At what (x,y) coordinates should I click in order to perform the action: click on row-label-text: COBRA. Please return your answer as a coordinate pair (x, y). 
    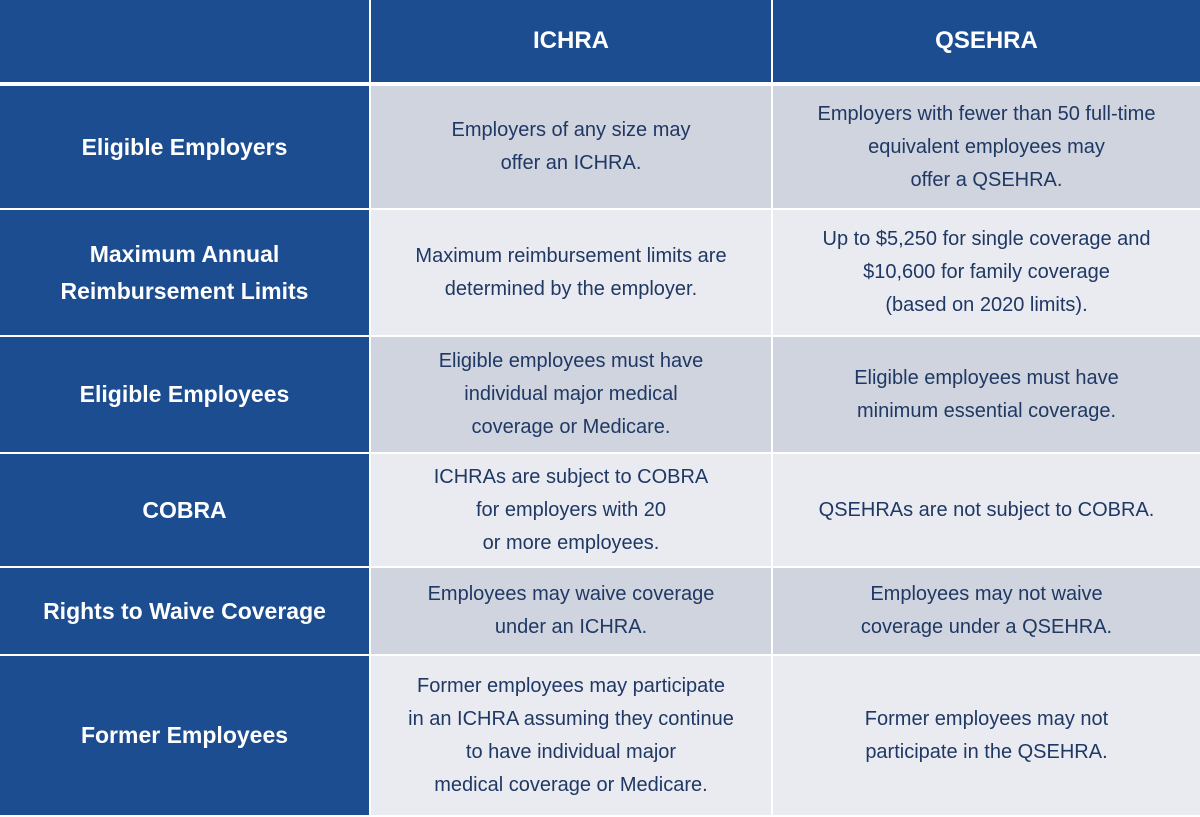
    Looking at the image, I should click on (184, 509).